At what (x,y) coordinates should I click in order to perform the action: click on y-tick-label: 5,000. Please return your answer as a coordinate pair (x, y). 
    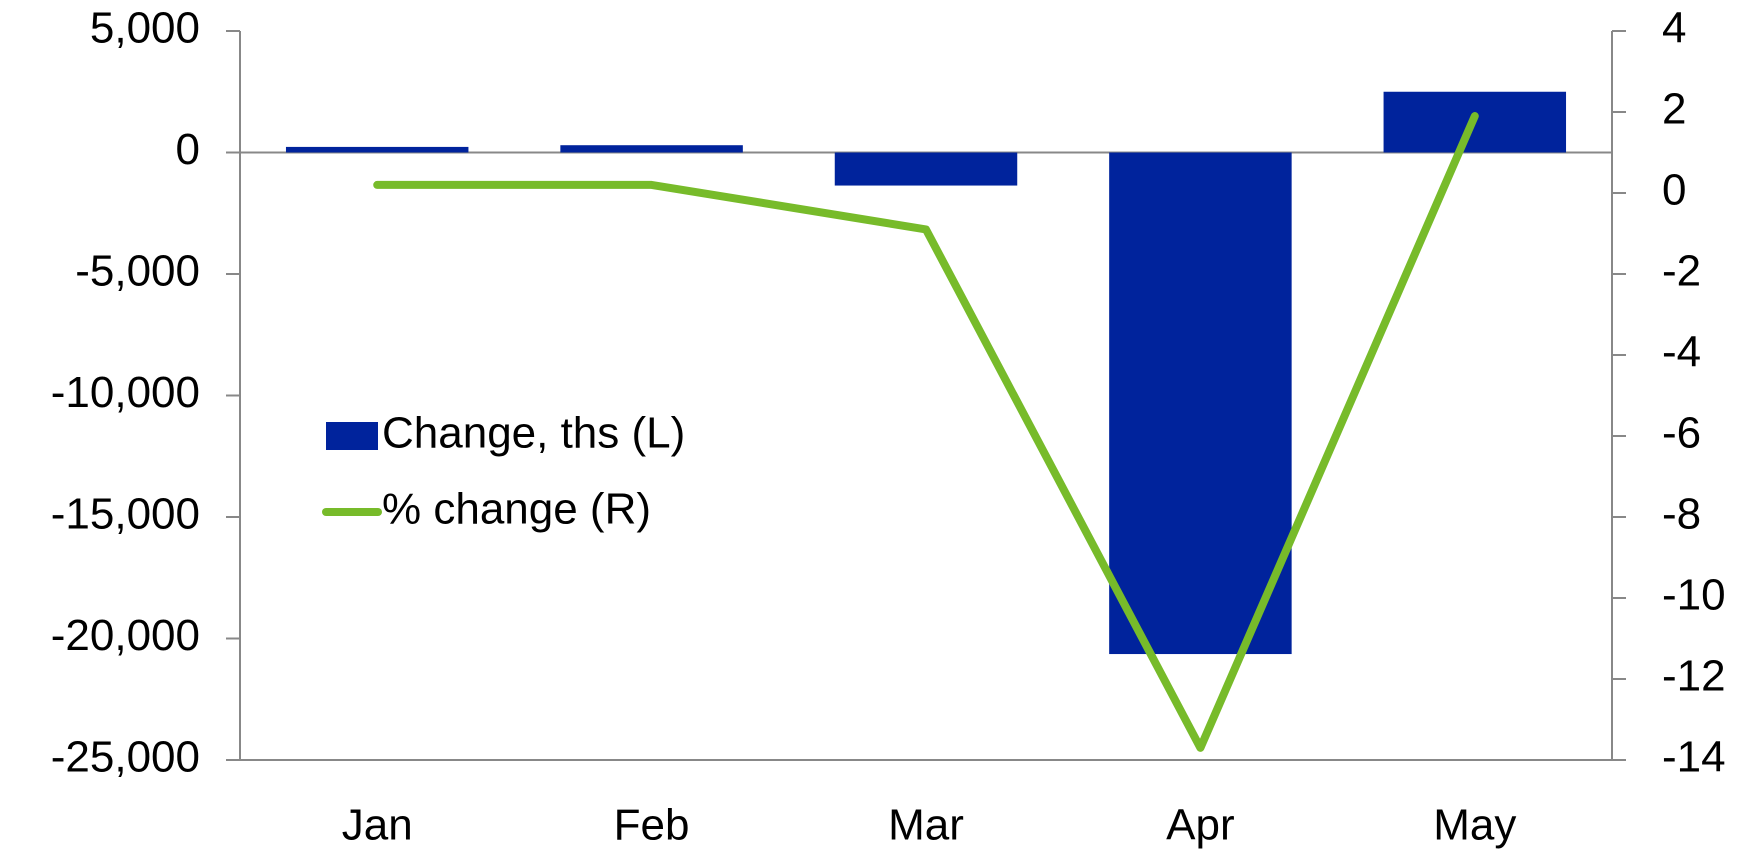
    Looking at the image, I should click on (145, 28).